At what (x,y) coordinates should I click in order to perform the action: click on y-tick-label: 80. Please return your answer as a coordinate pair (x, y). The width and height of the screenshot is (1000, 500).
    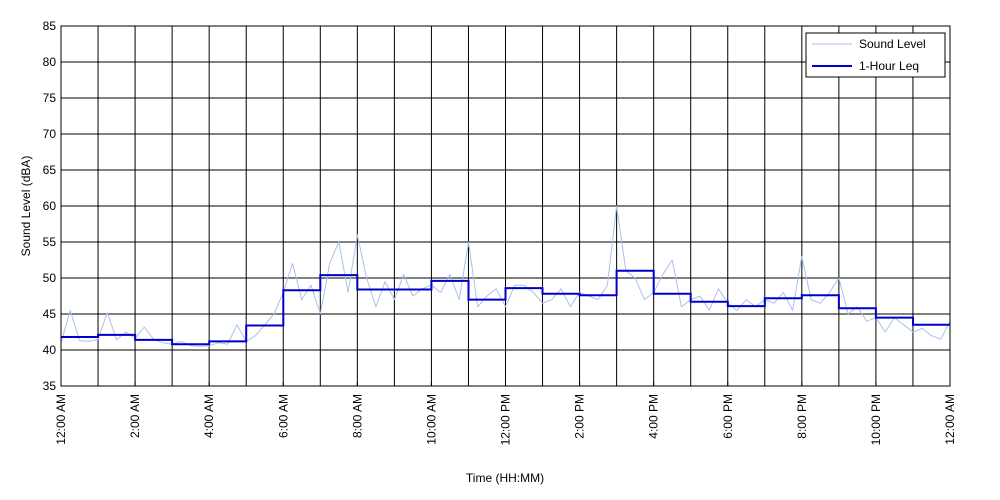
    Looking at the image, I should click on (50, 62).